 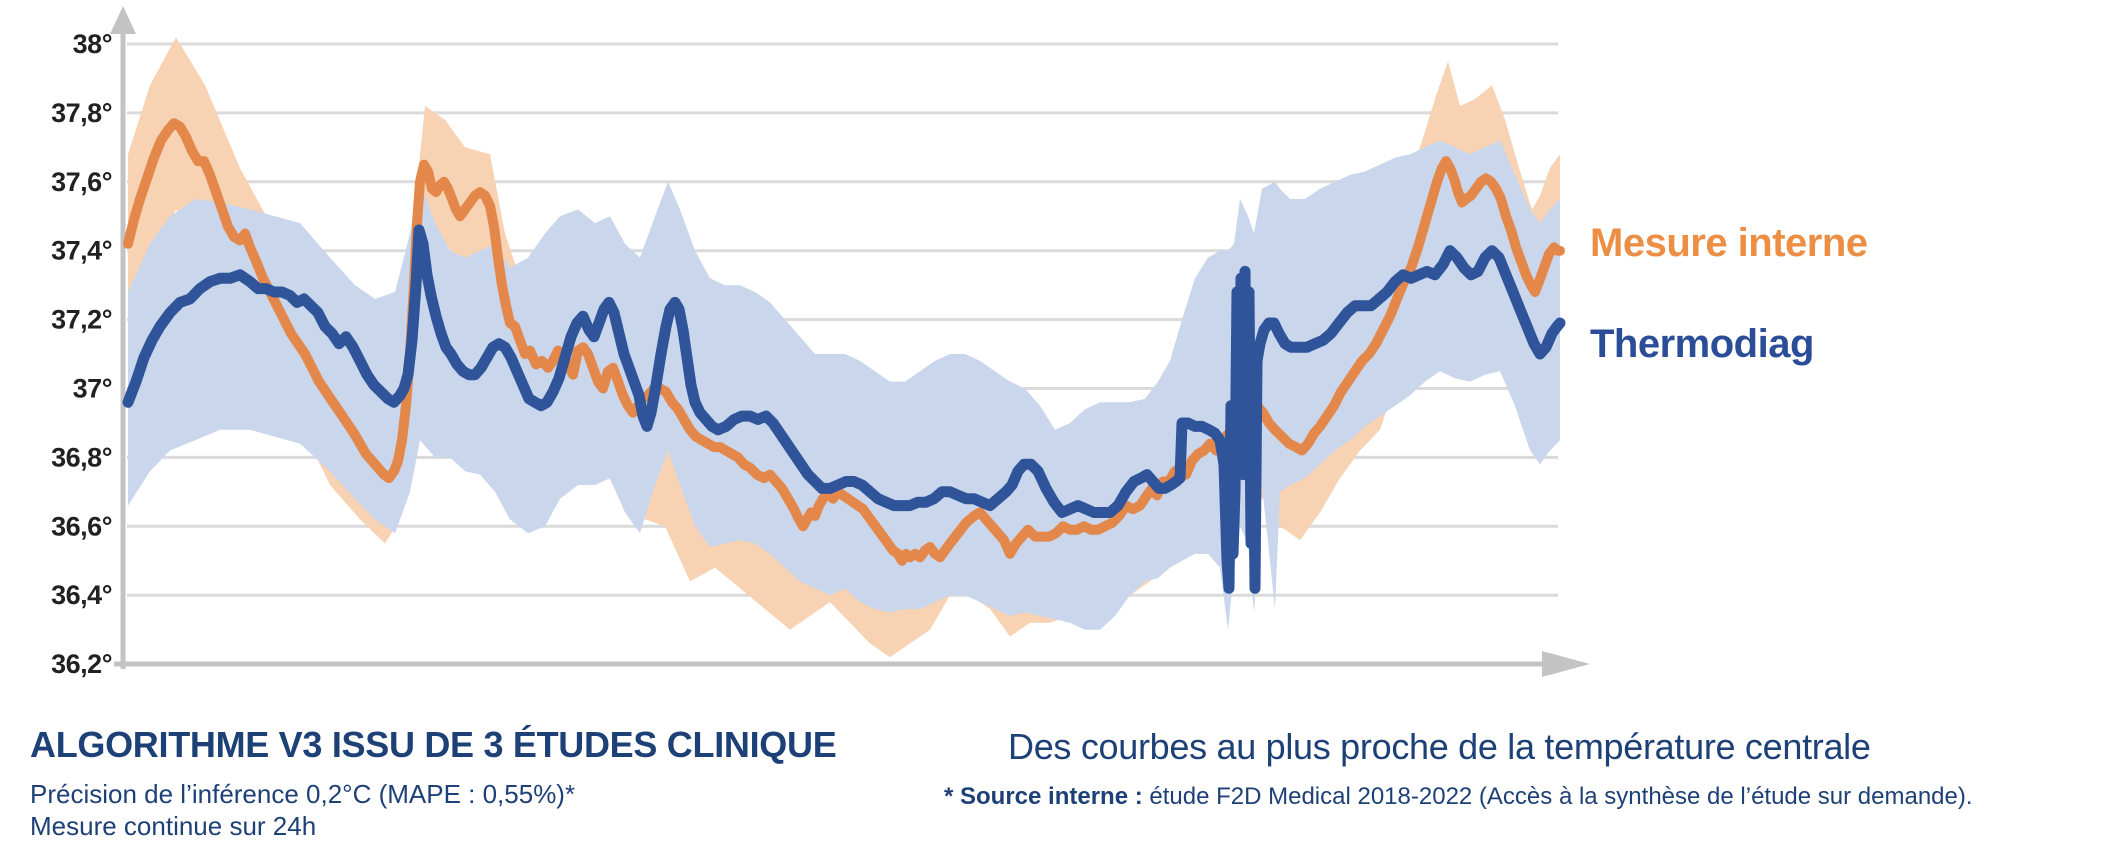 I want to click on y-axis-tick-label: 38°, so click(x=92, y=44).